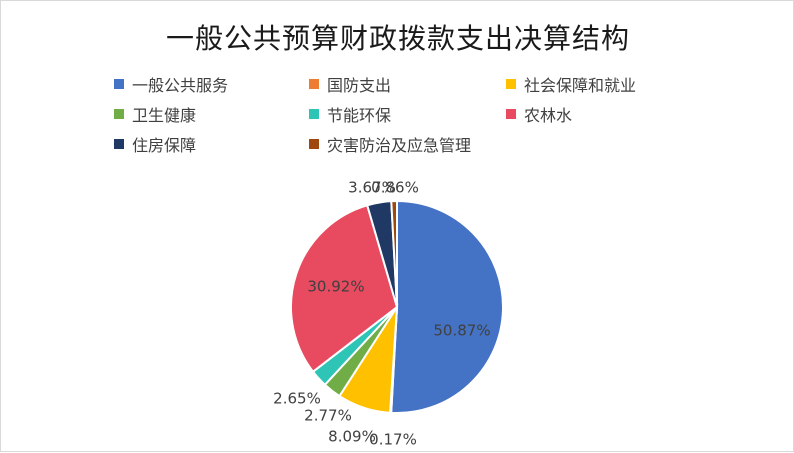  I want to click on legend-label: 灾害防治及应急管理, so click(399, 145).